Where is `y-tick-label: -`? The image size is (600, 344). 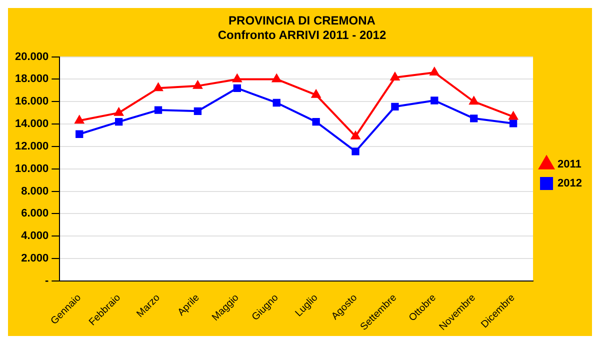 y-tick-label: - is located at coordinates (46, 280).